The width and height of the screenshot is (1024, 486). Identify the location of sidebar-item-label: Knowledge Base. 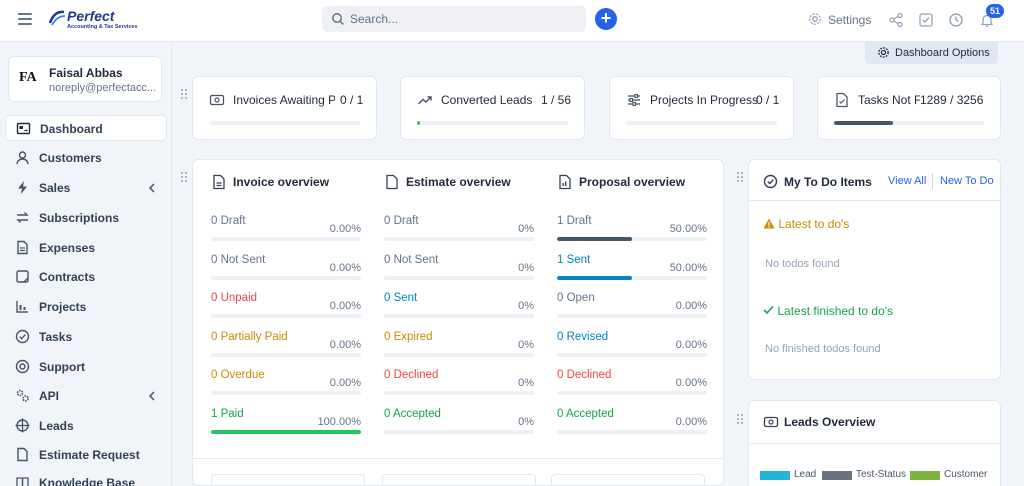
(87, 481).